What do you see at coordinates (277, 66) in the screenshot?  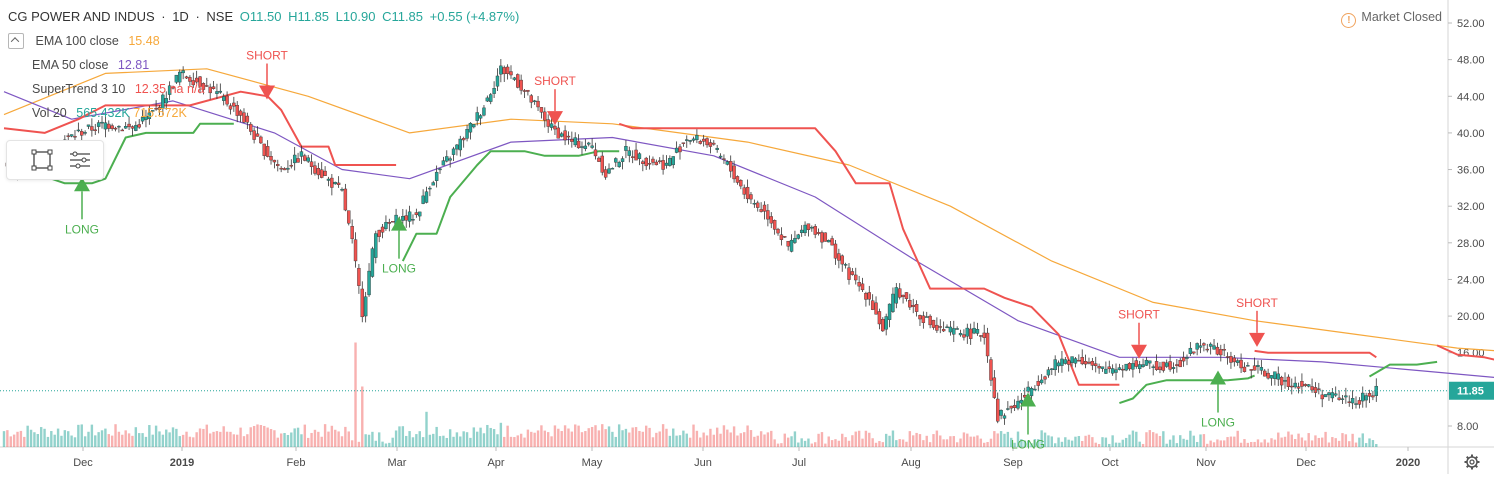 I see `indicator-ema50: EMA 50 close 12.81` at bounding box center [277, 66].